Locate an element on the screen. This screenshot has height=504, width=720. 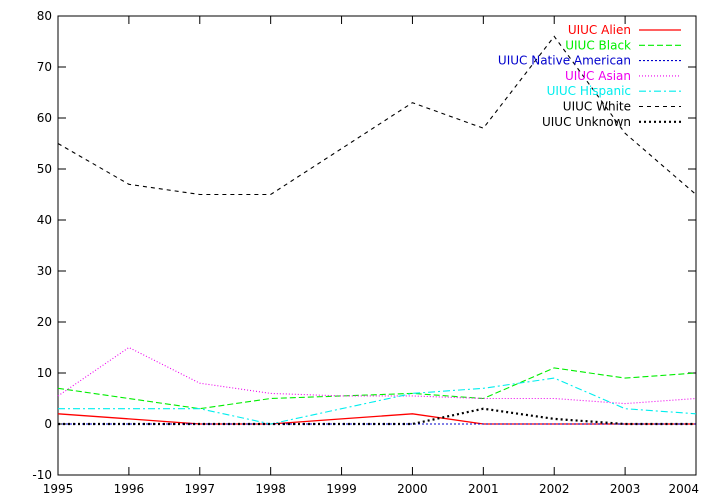
series-line-uiuc-asian is located at coordinates (377, 375).